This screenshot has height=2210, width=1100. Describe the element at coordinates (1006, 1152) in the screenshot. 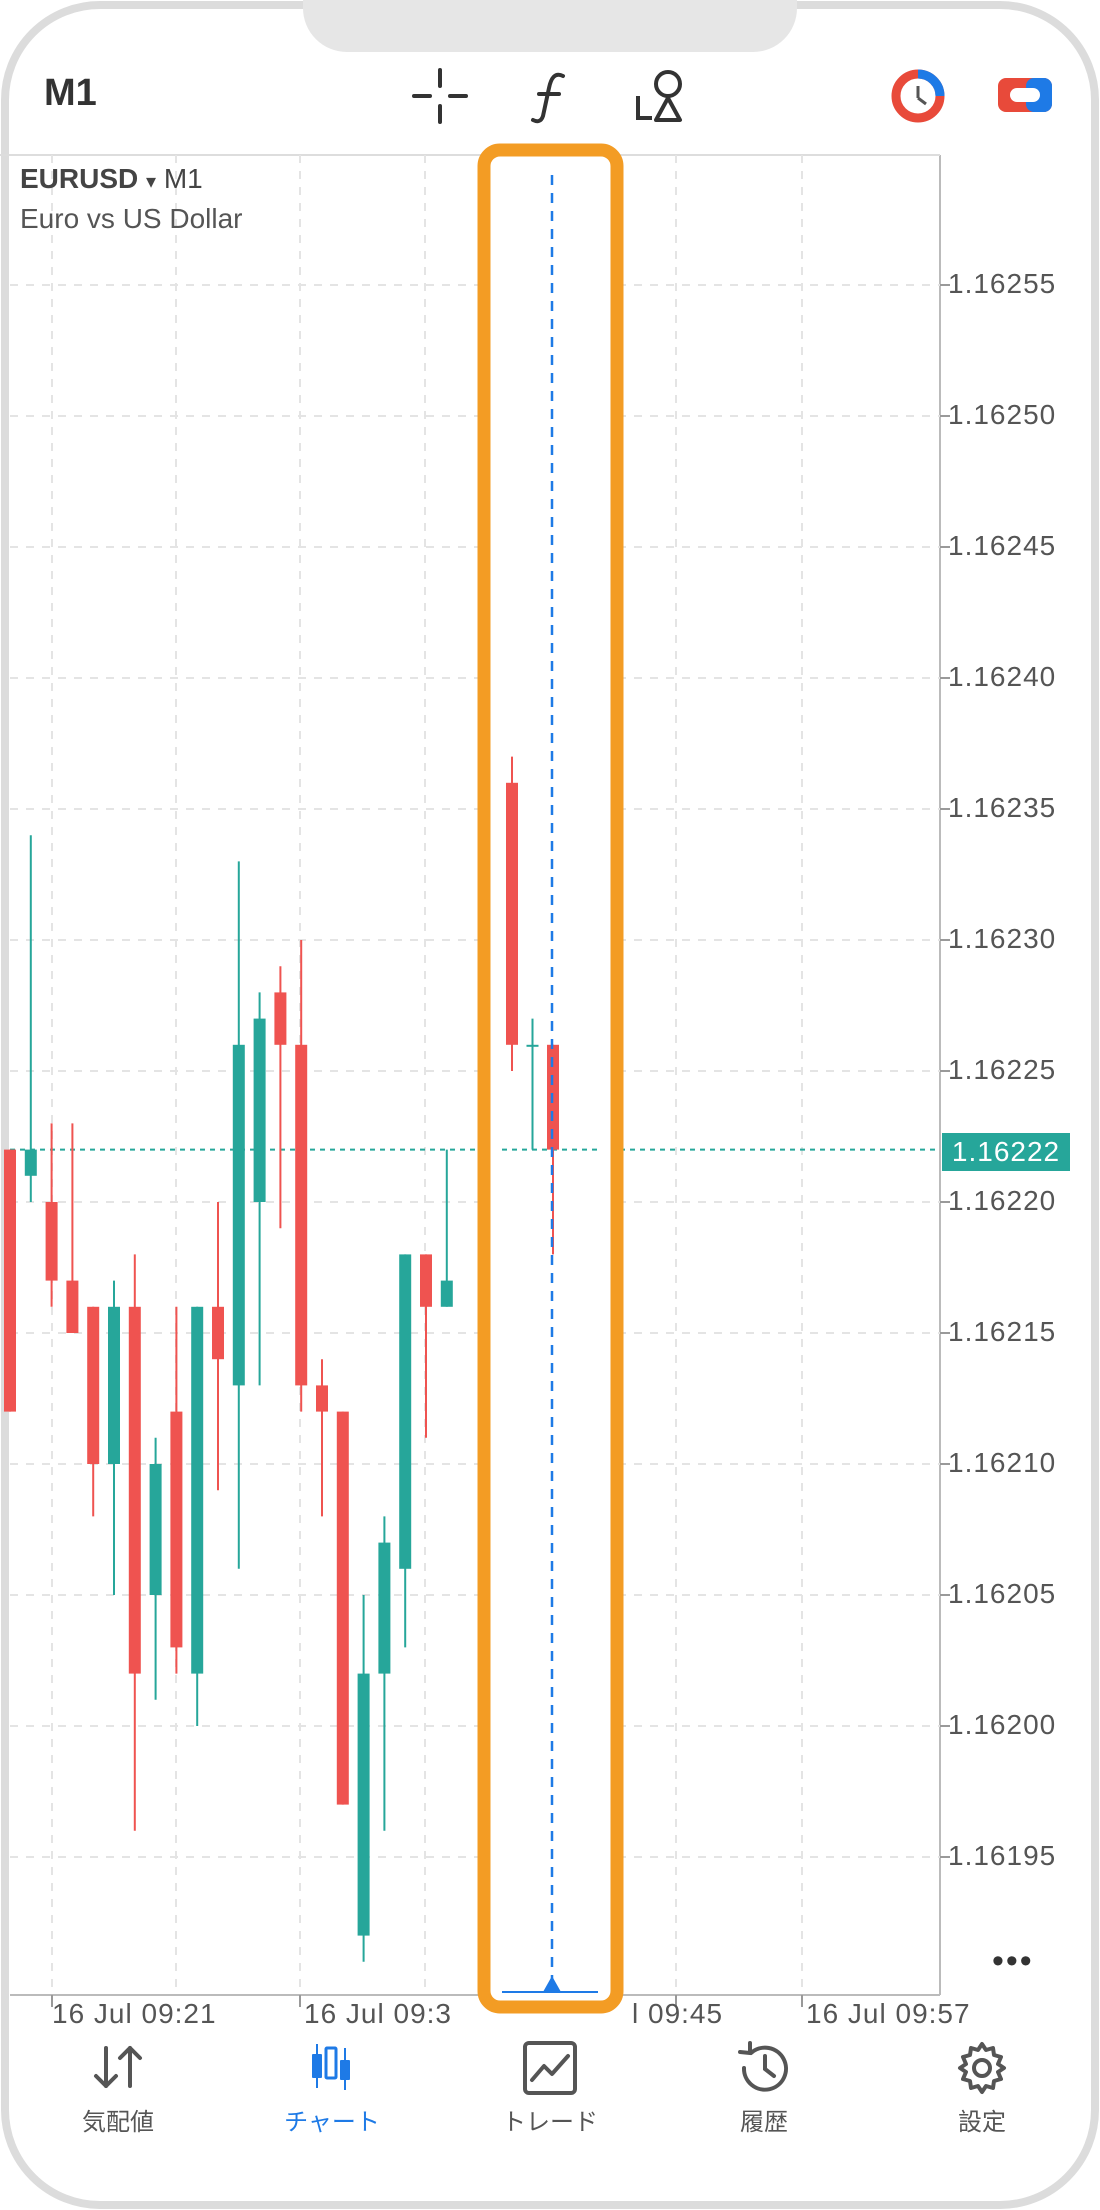

I see `current-price-label: 1.16222` at that location.